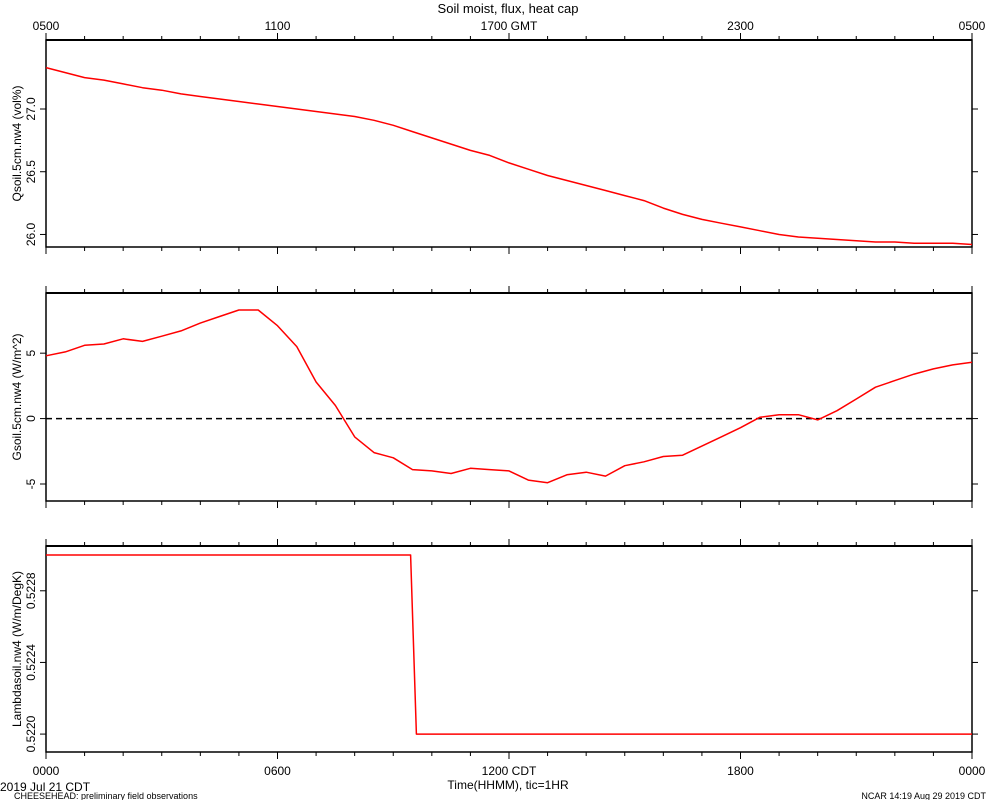 The height and width of the screenshot is (800, 1000). Describe the element at coordinates (31, 234) in the screenshot. I see `y-tick-label: 26.0` at that location.